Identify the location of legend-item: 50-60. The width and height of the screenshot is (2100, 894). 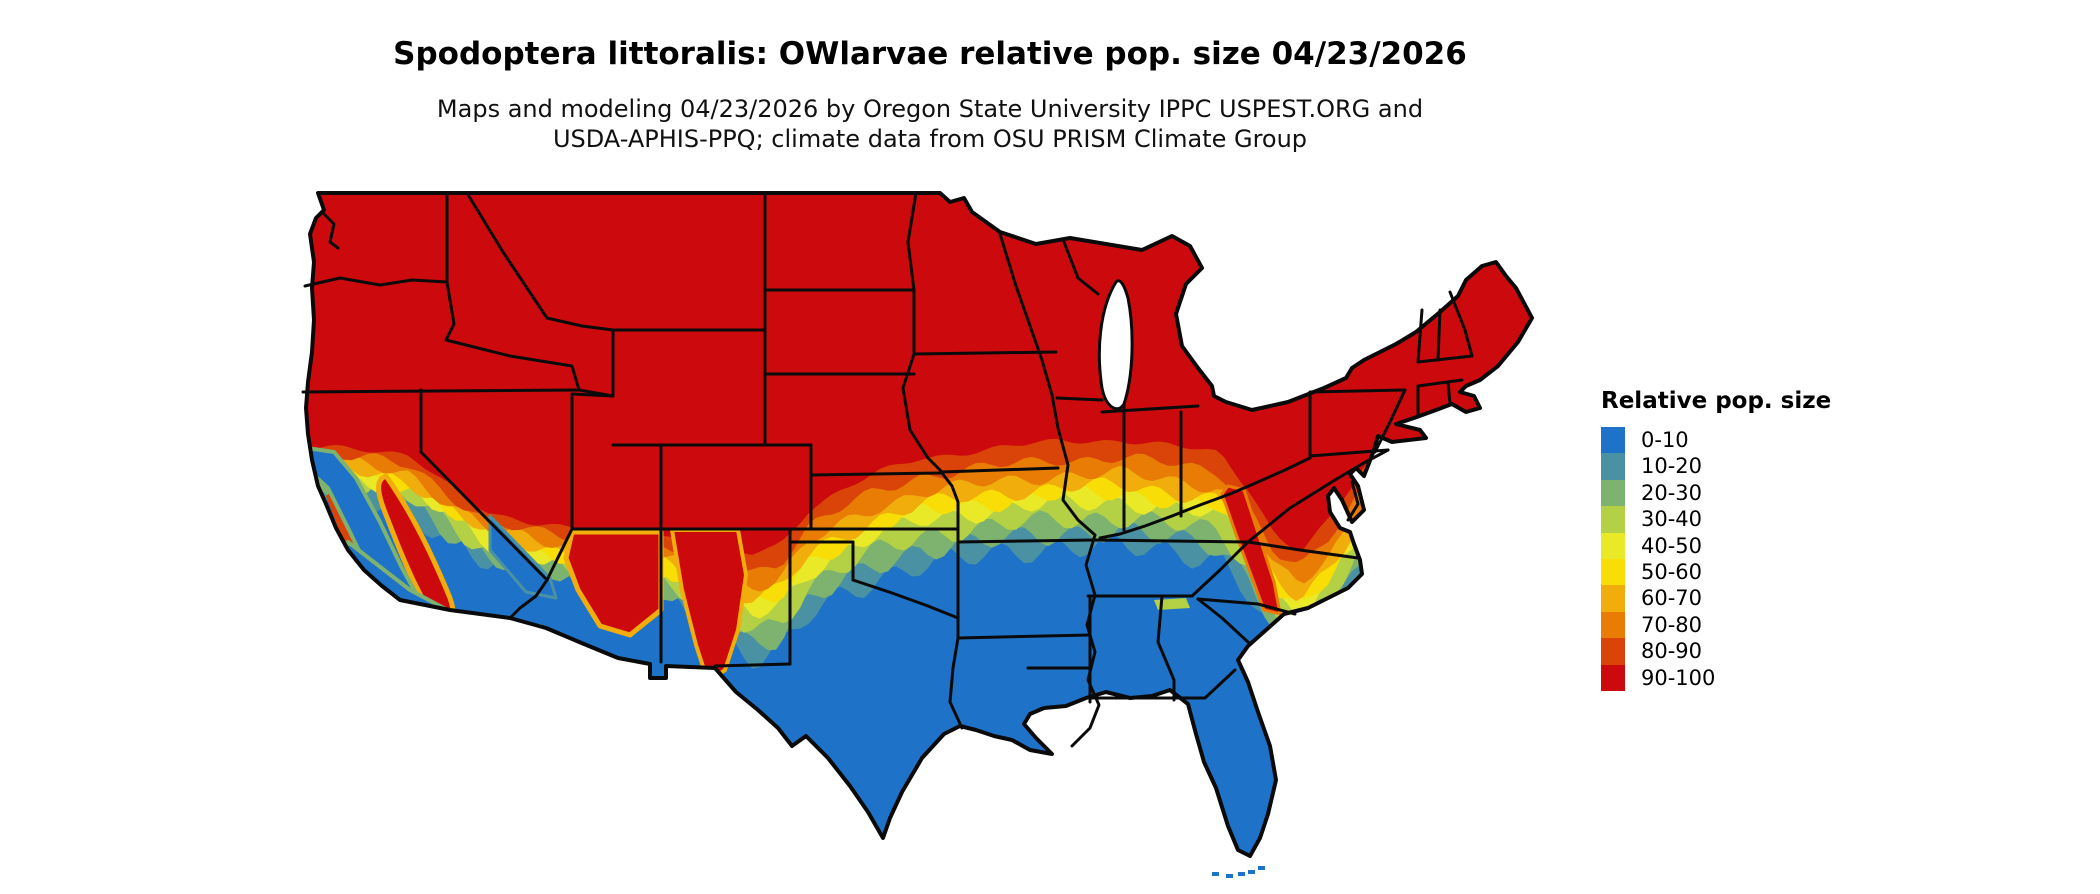
(1731, 572).